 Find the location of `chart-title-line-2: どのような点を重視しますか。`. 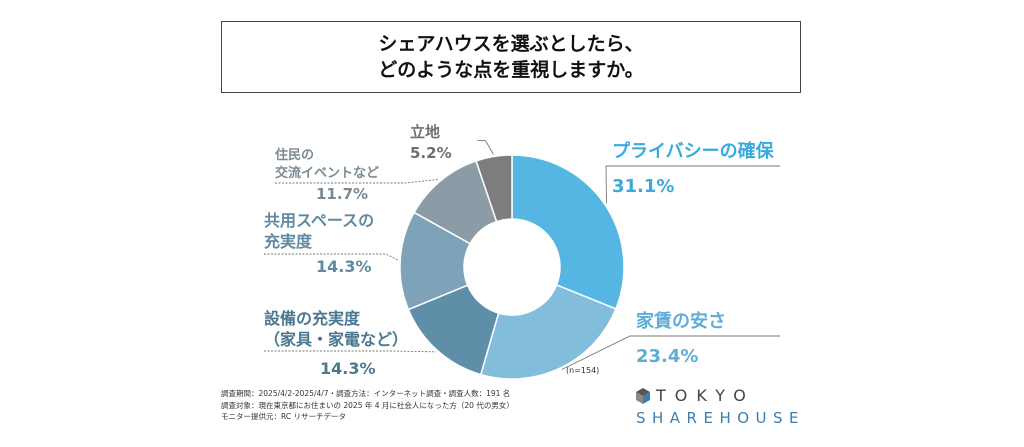

chart-title-line-2: どのような点を重視しますか。 is located at coordinates (511, 70).